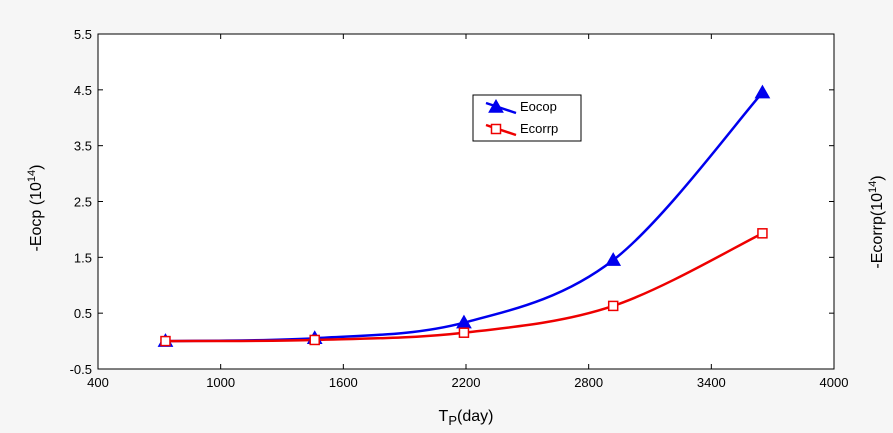 The image size is (893, 433). I want to click on x-tick-label: 4000, so click(834, 382).